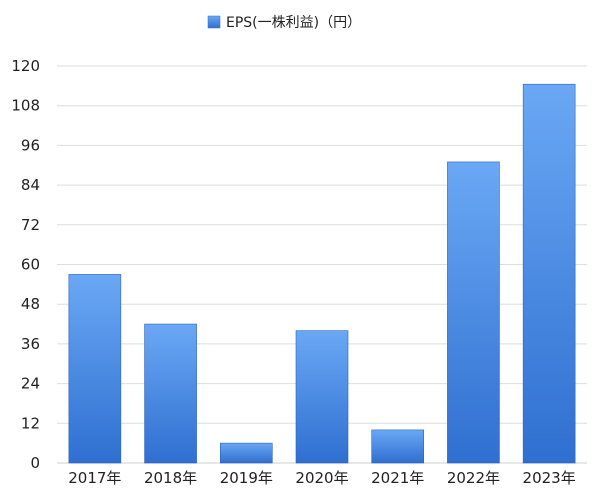 The width and height of the screenshot is (600, 502). Describe the element at coordinates (30, 225) in the screenshot. I see `y-tick-label: 72` at that location.